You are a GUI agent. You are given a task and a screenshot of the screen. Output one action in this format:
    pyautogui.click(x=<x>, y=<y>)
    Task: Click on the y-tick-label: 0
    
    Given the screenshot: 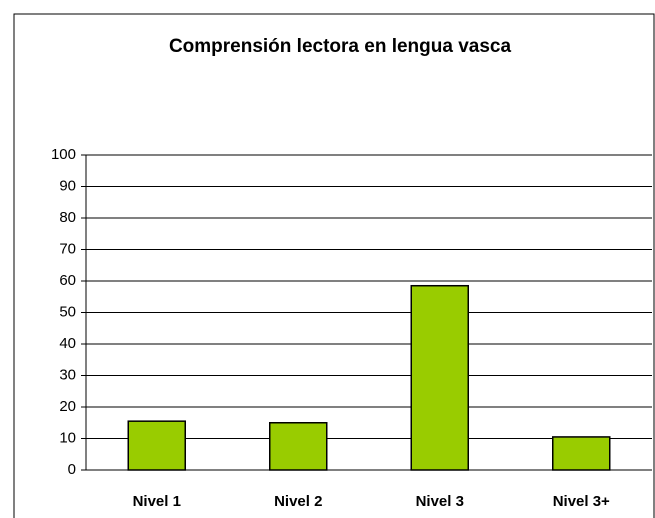 What is the action you would take?
    pyautogui.click(x=72, y=469)
    